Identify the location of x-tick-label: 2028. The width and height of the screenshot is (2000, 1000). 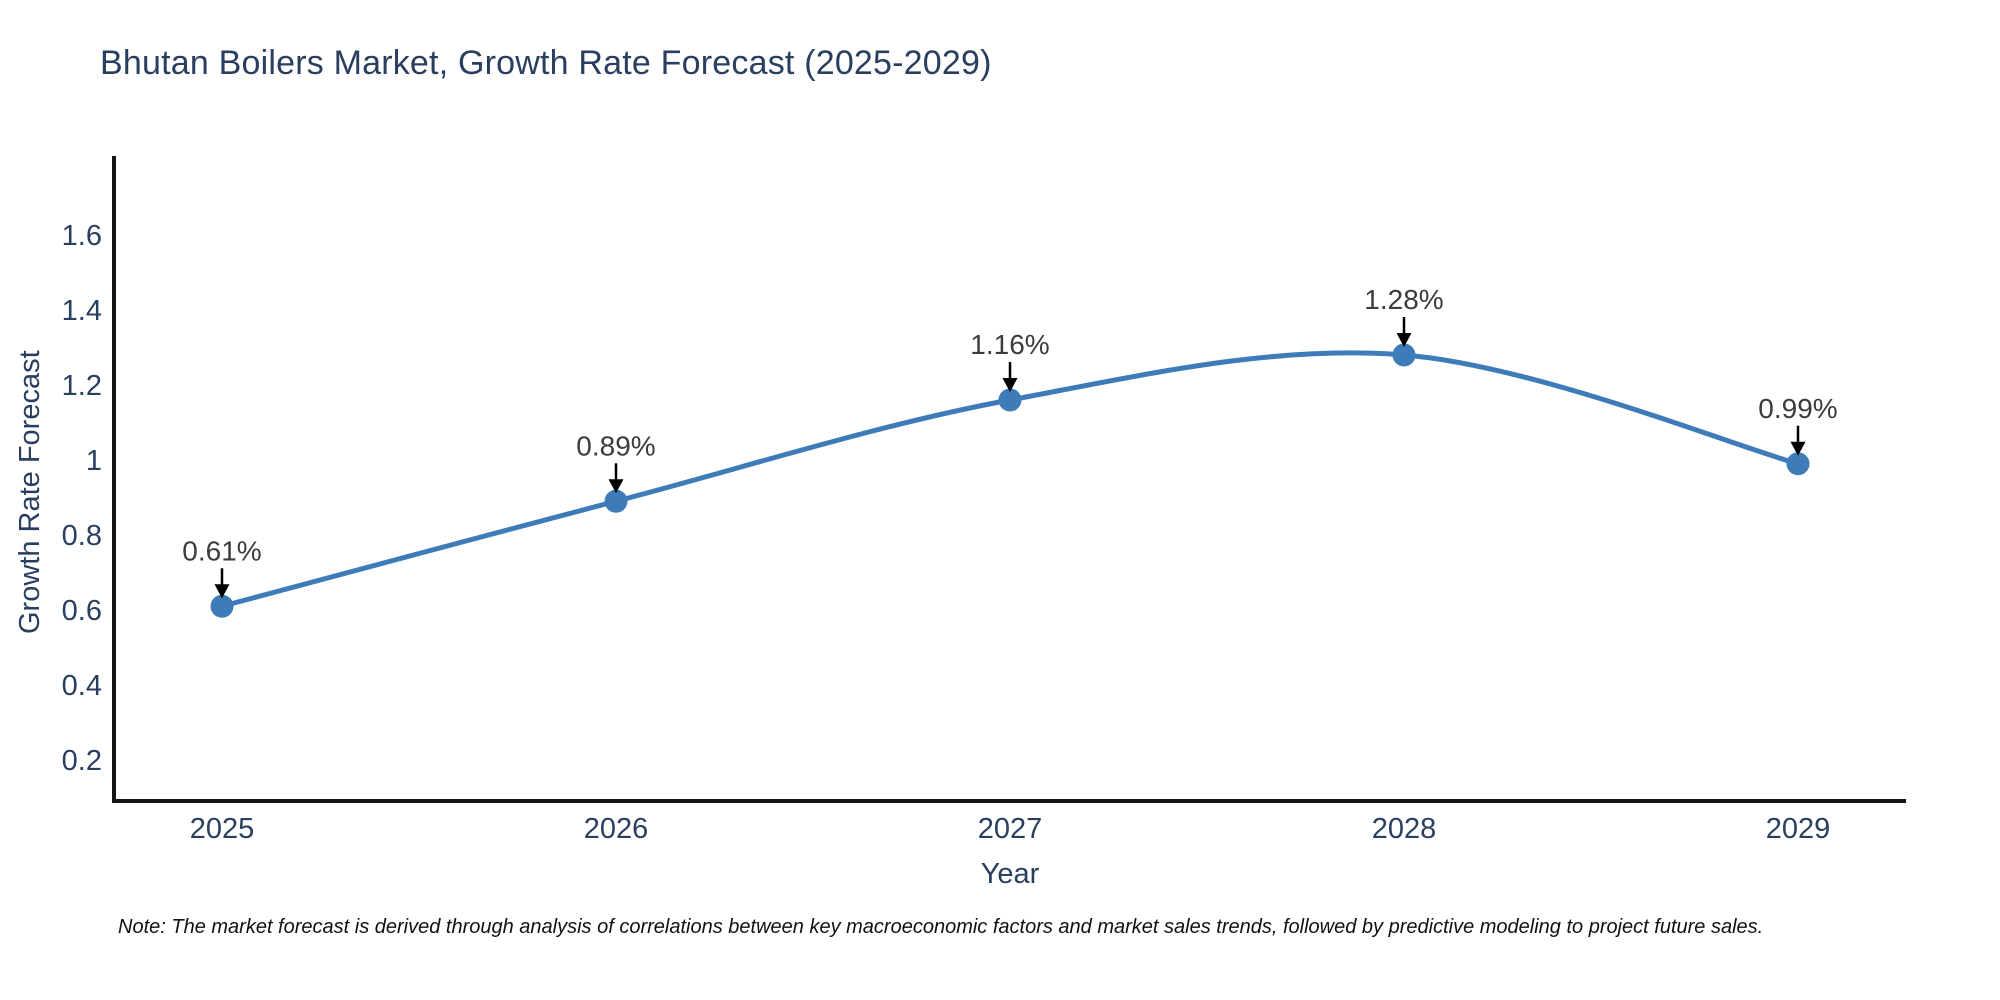
(1404, 829).